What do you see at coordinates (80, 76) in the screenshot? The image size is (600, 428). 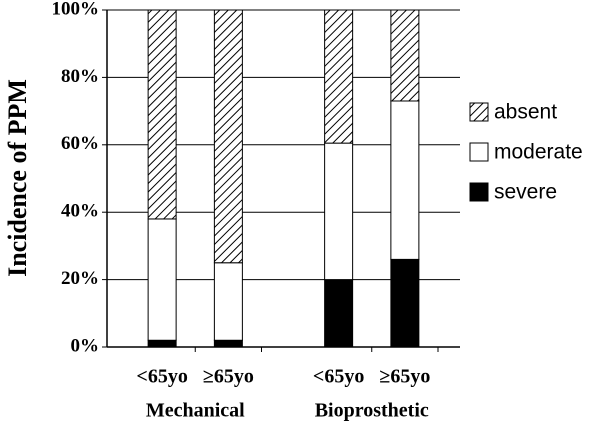 I see `y-tick-label: 80%` at bounding box center [80, 76].